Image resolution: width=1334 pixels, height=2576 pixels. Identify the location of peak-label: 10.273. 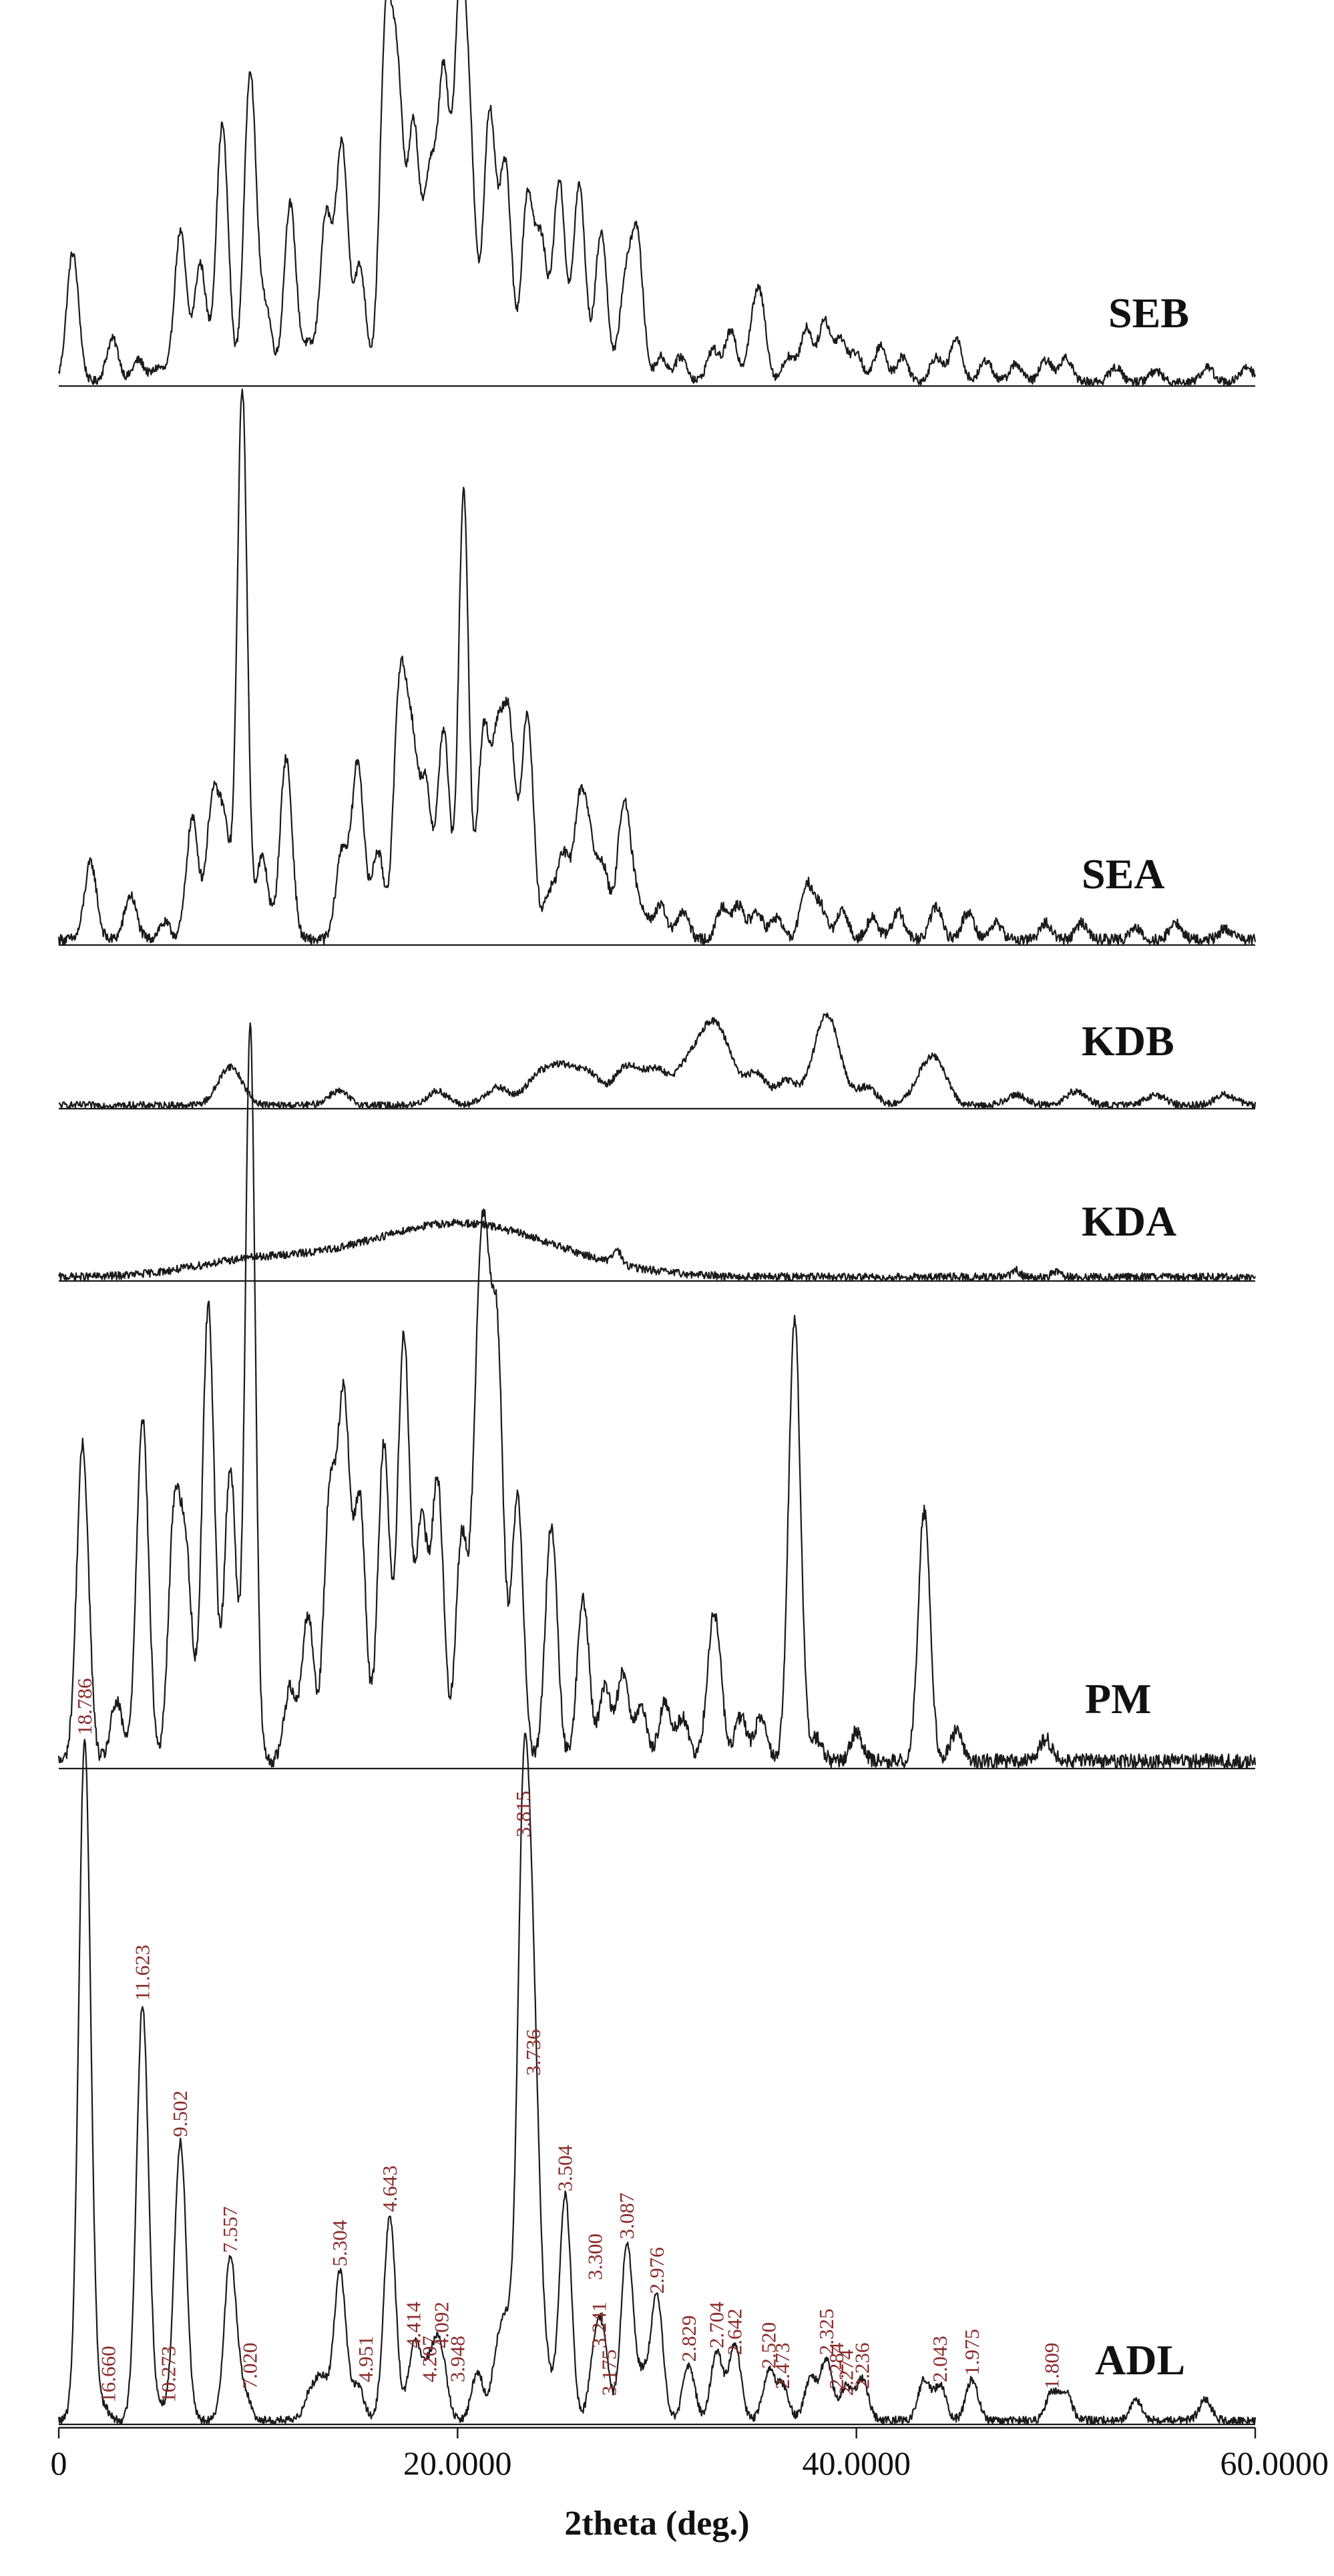
(168, 2374).